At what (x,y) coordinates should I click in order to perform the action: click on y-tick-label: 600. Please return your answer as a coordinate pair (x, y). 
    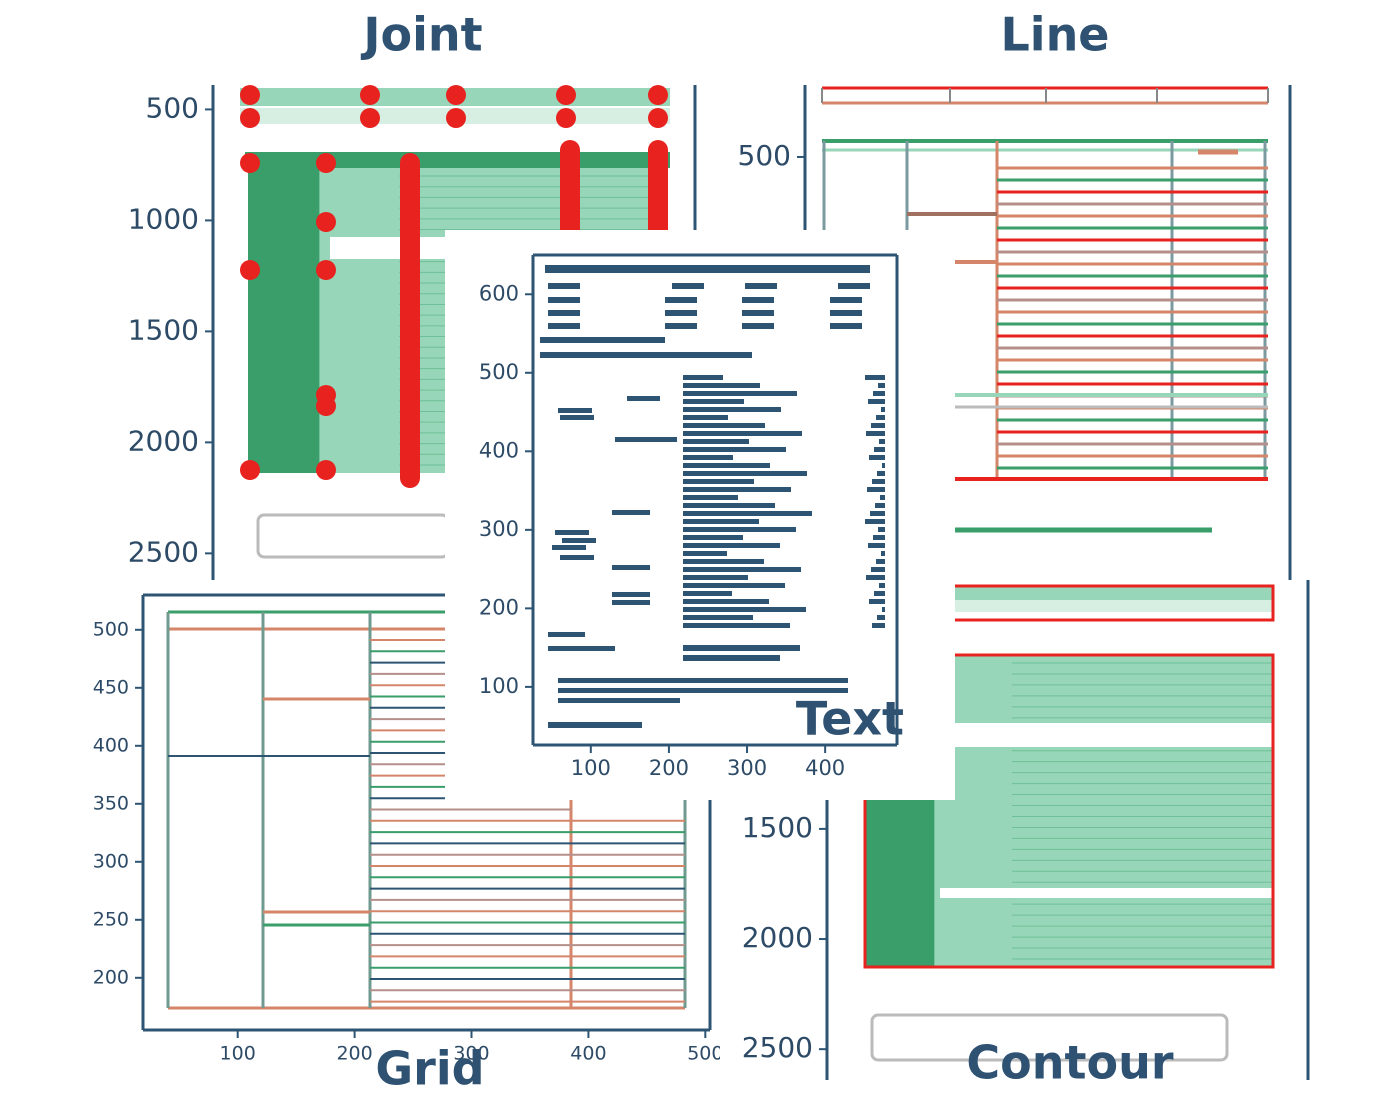
    Looking at the image, I should click on (499, 293).